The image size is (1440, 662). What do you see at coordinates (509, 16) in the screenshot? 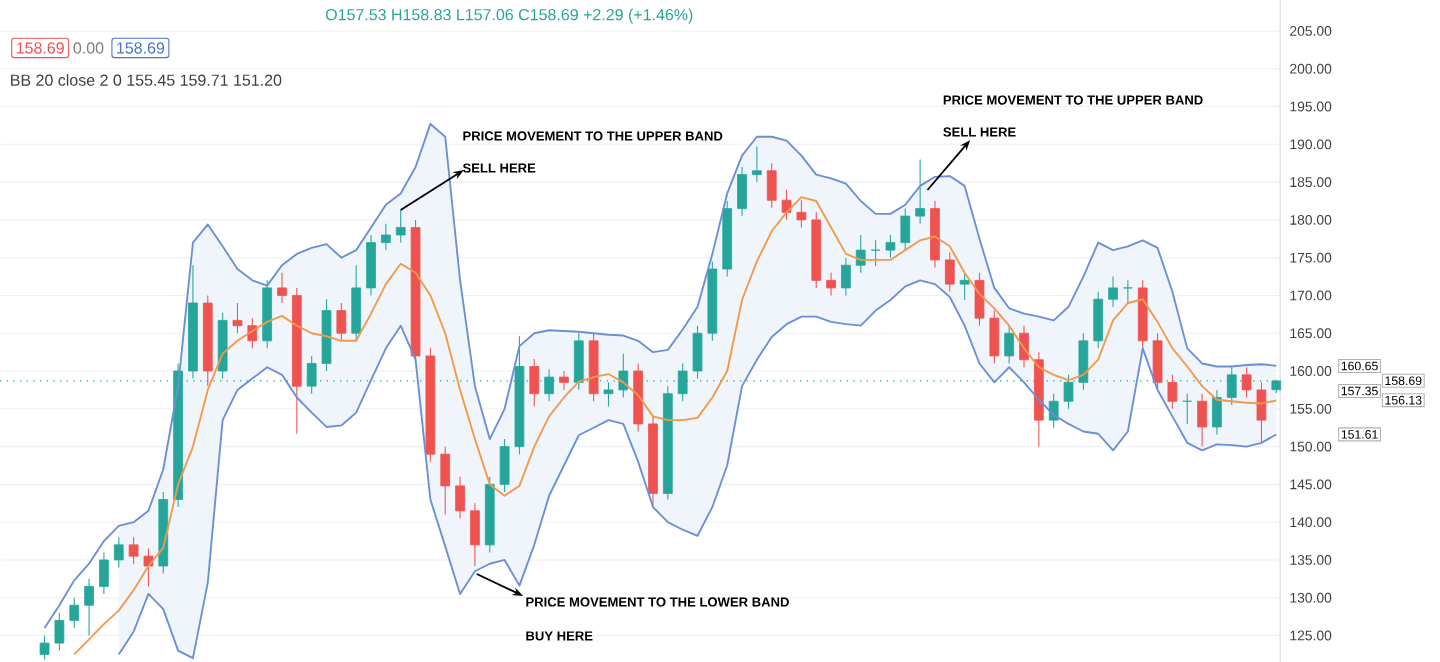
I see `annotation: O157.53 H158.83 L157.06 C158.69 +2.29 (+1.46%)` at bounding box center [509, 16].